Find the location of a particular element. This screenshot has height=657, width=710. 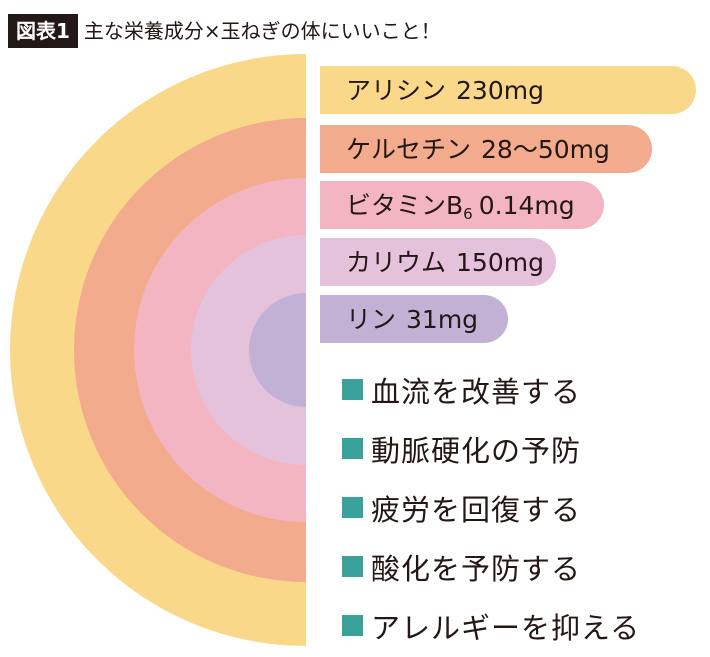

benefit-item: アレルギーを抑える is located at coordinates (491, 625).